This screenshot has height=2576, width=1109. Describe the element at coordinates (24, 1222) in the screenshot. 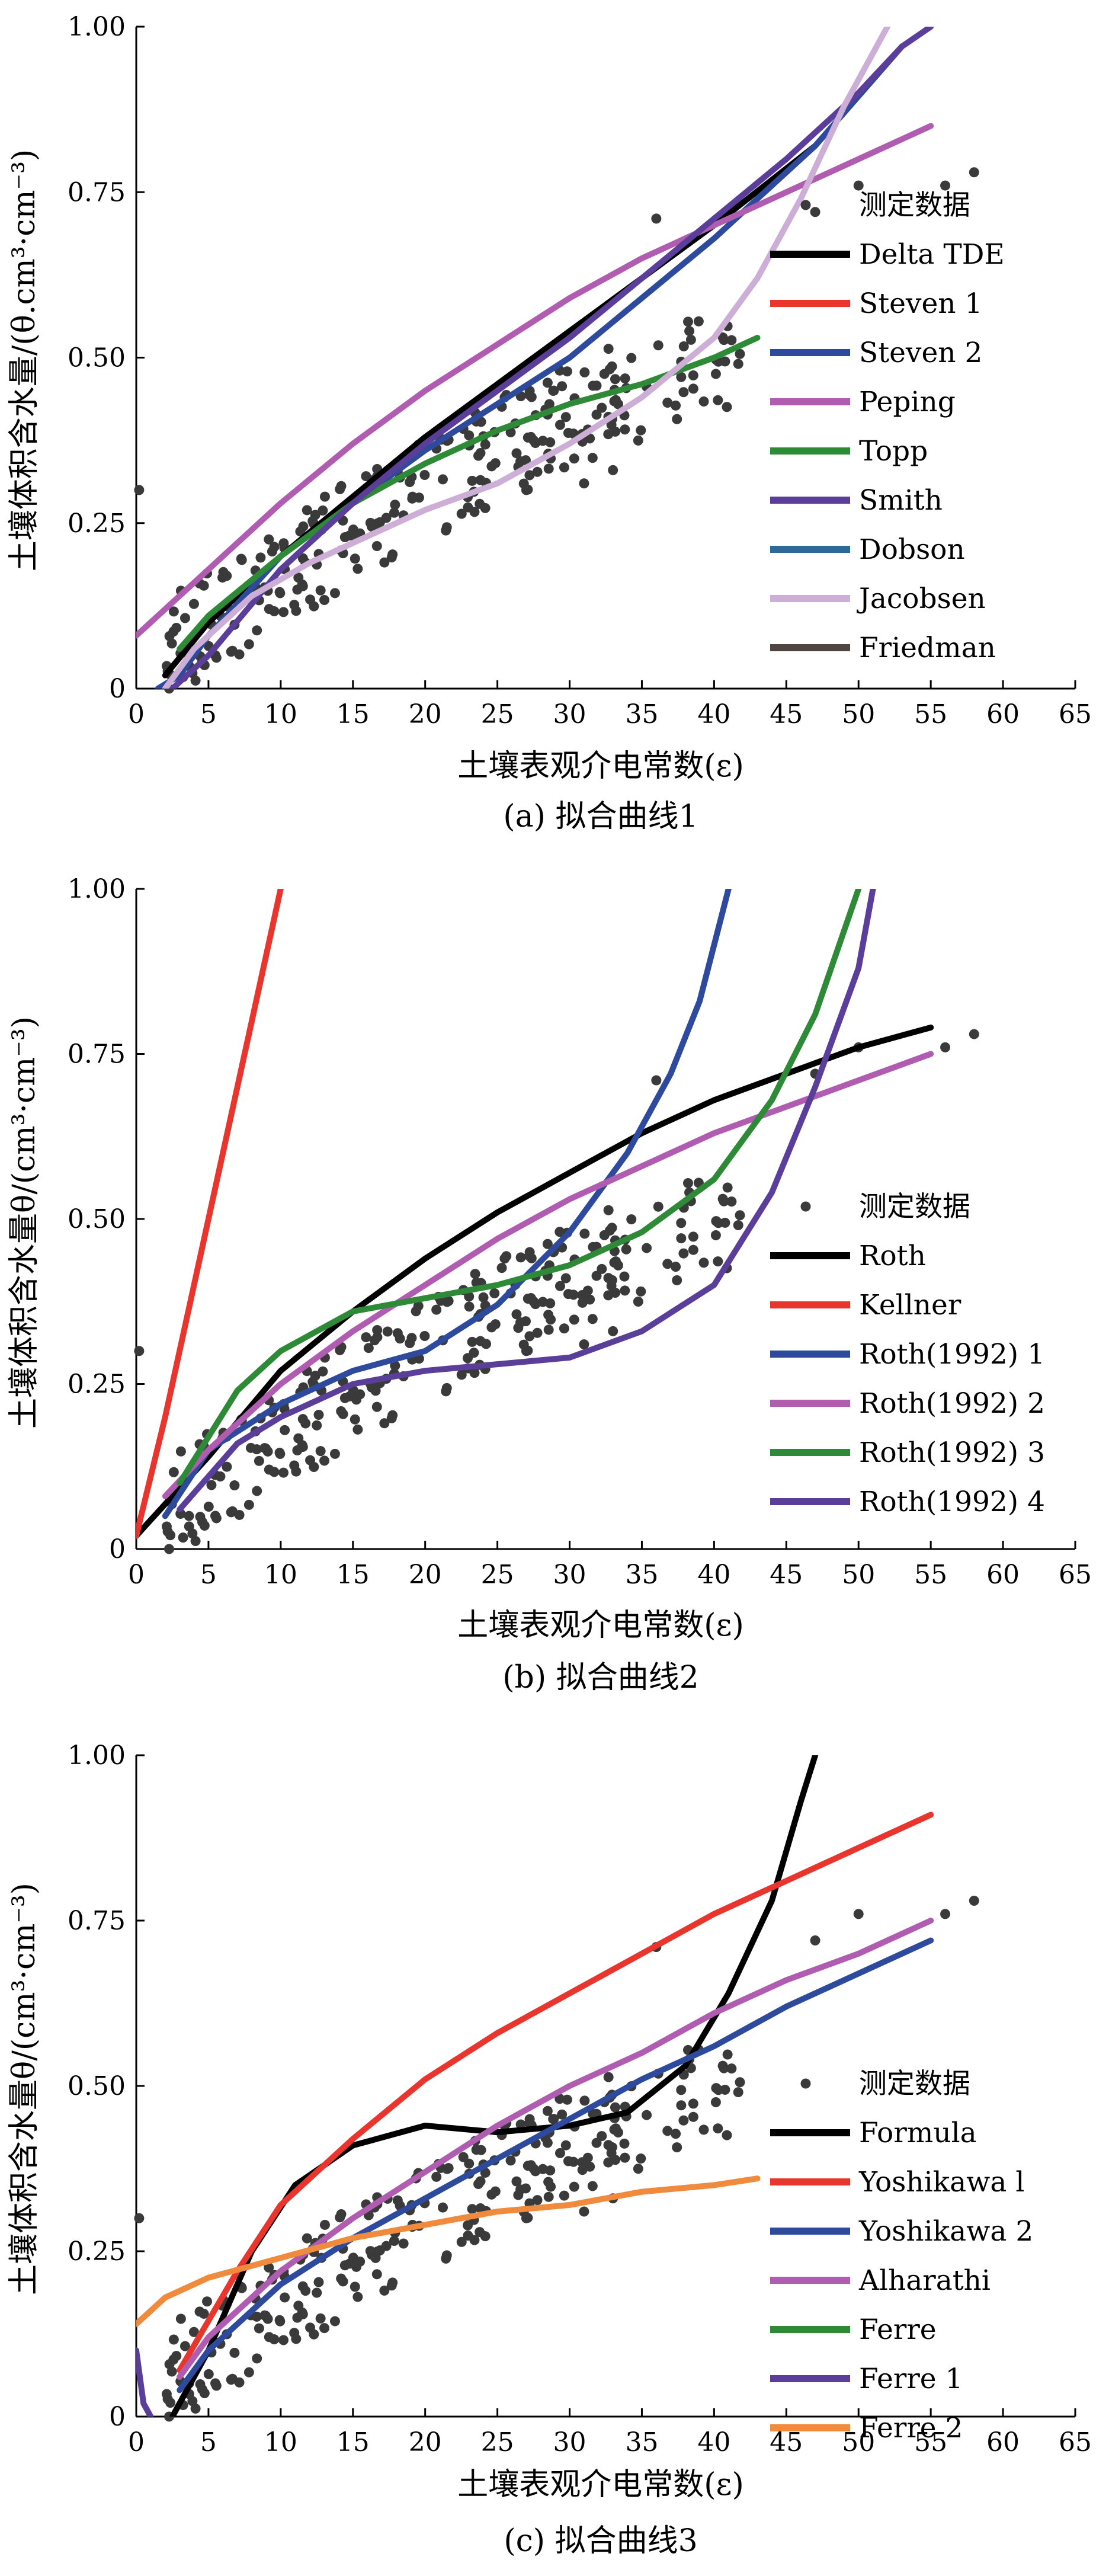

I see `y-axis-title-b: 土壤体积含水量θ/(cm³·cm⁻³)` at that location.